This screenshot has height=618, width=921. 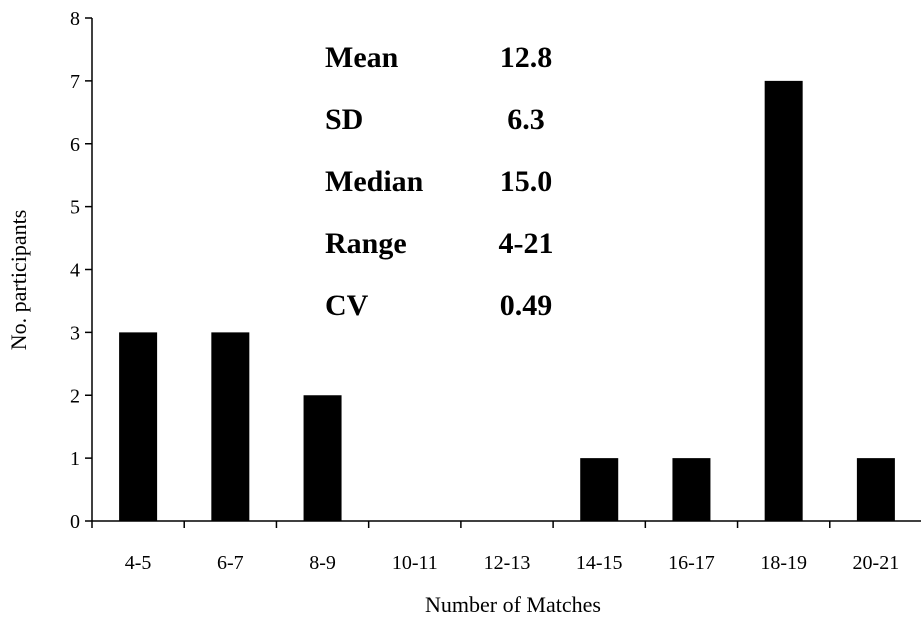 I want to click on stat-value: 15.0, so click(x=526, y=181).